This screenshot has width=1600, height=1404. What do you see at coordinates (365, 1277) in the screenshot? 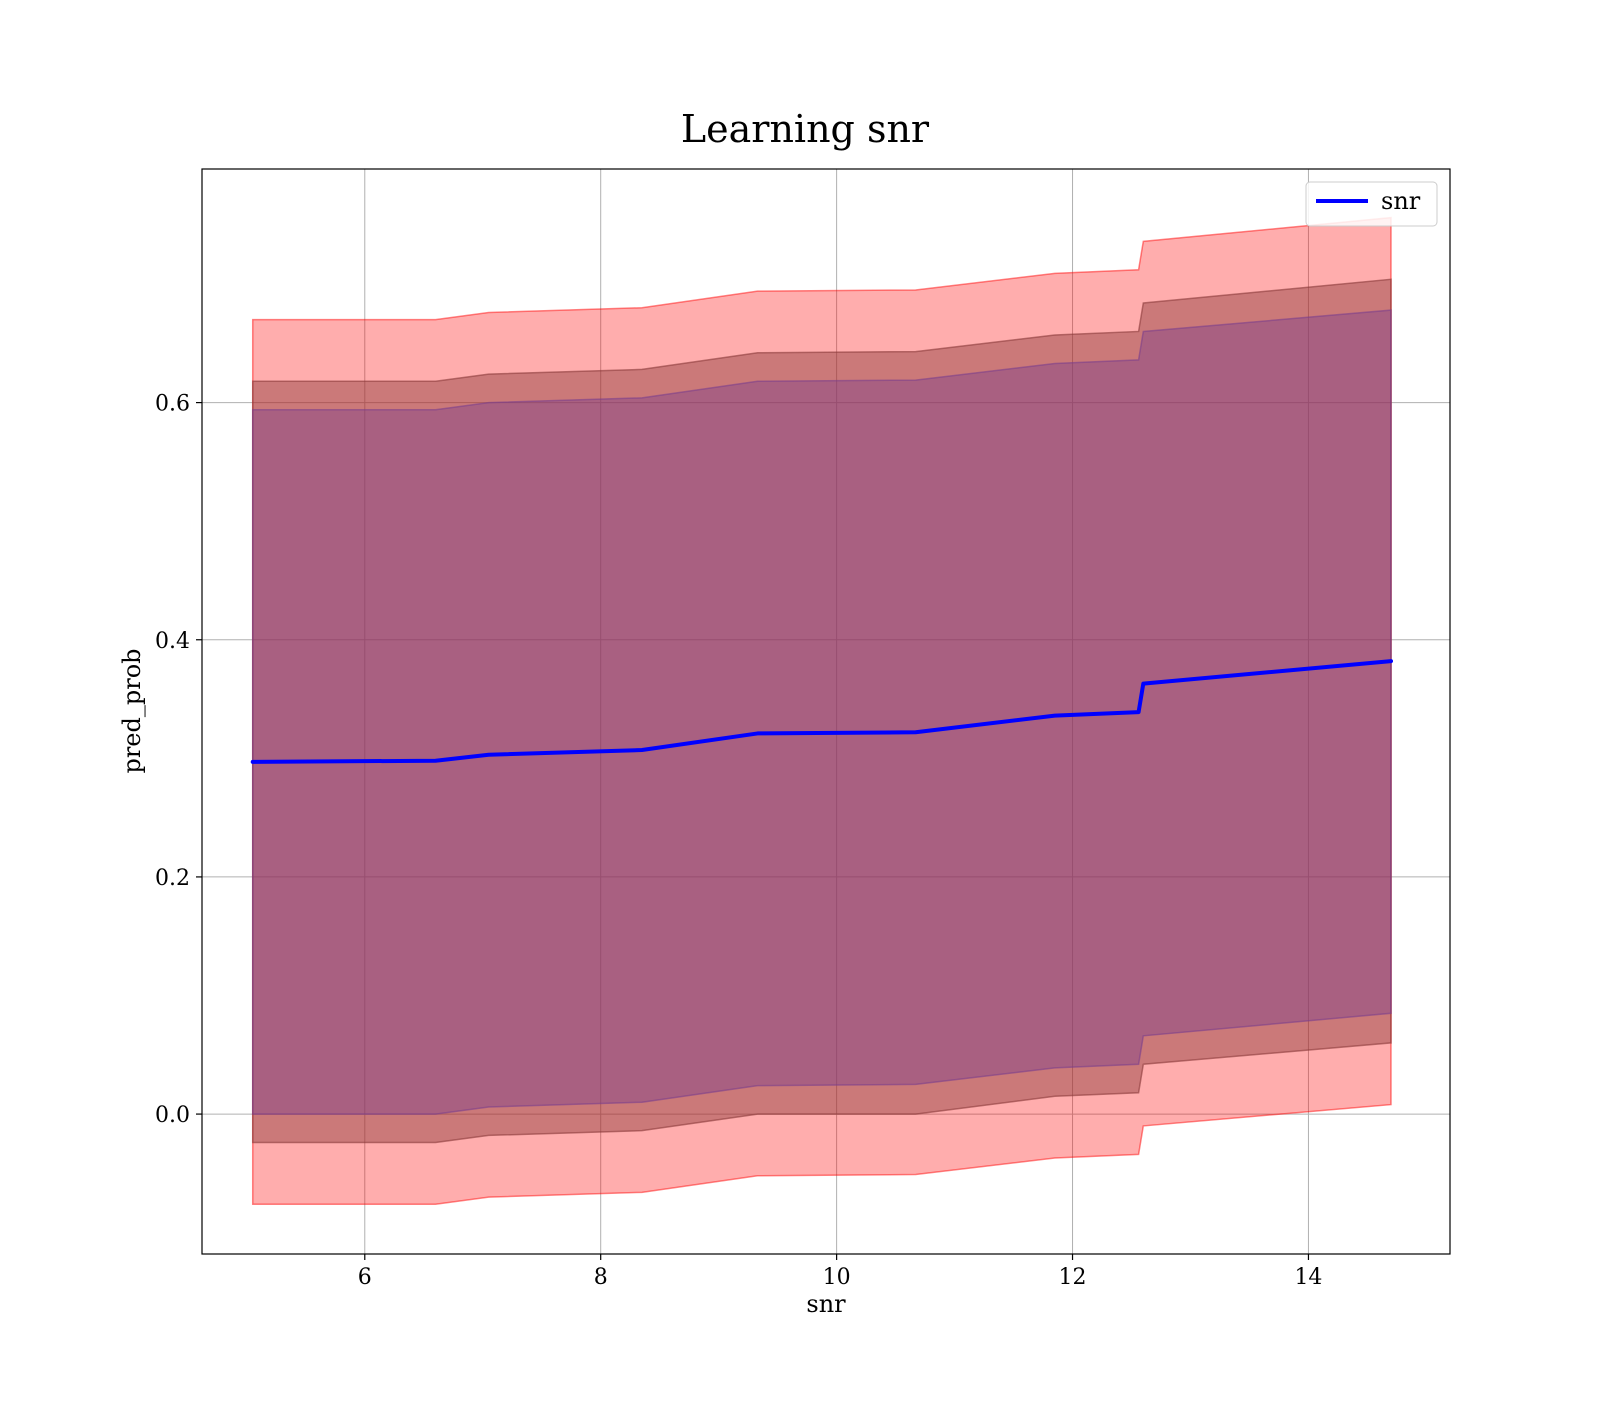
I see `x-tick-label: 6` at bounding box center [365, 1277].